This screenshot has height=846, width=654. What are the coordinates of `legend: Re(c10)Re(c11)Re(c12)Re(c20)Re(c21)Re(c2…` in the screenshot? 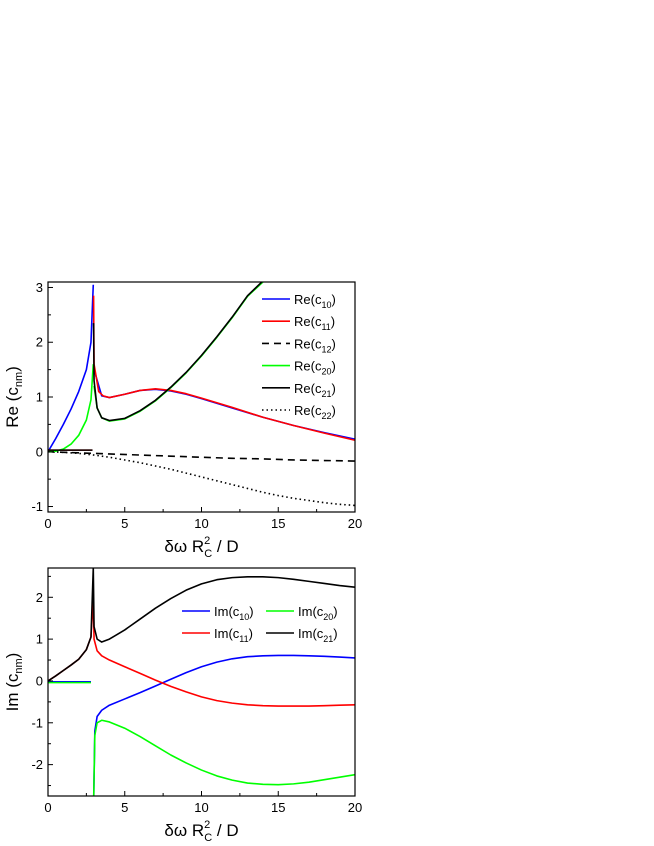 It's located at (299, 356).